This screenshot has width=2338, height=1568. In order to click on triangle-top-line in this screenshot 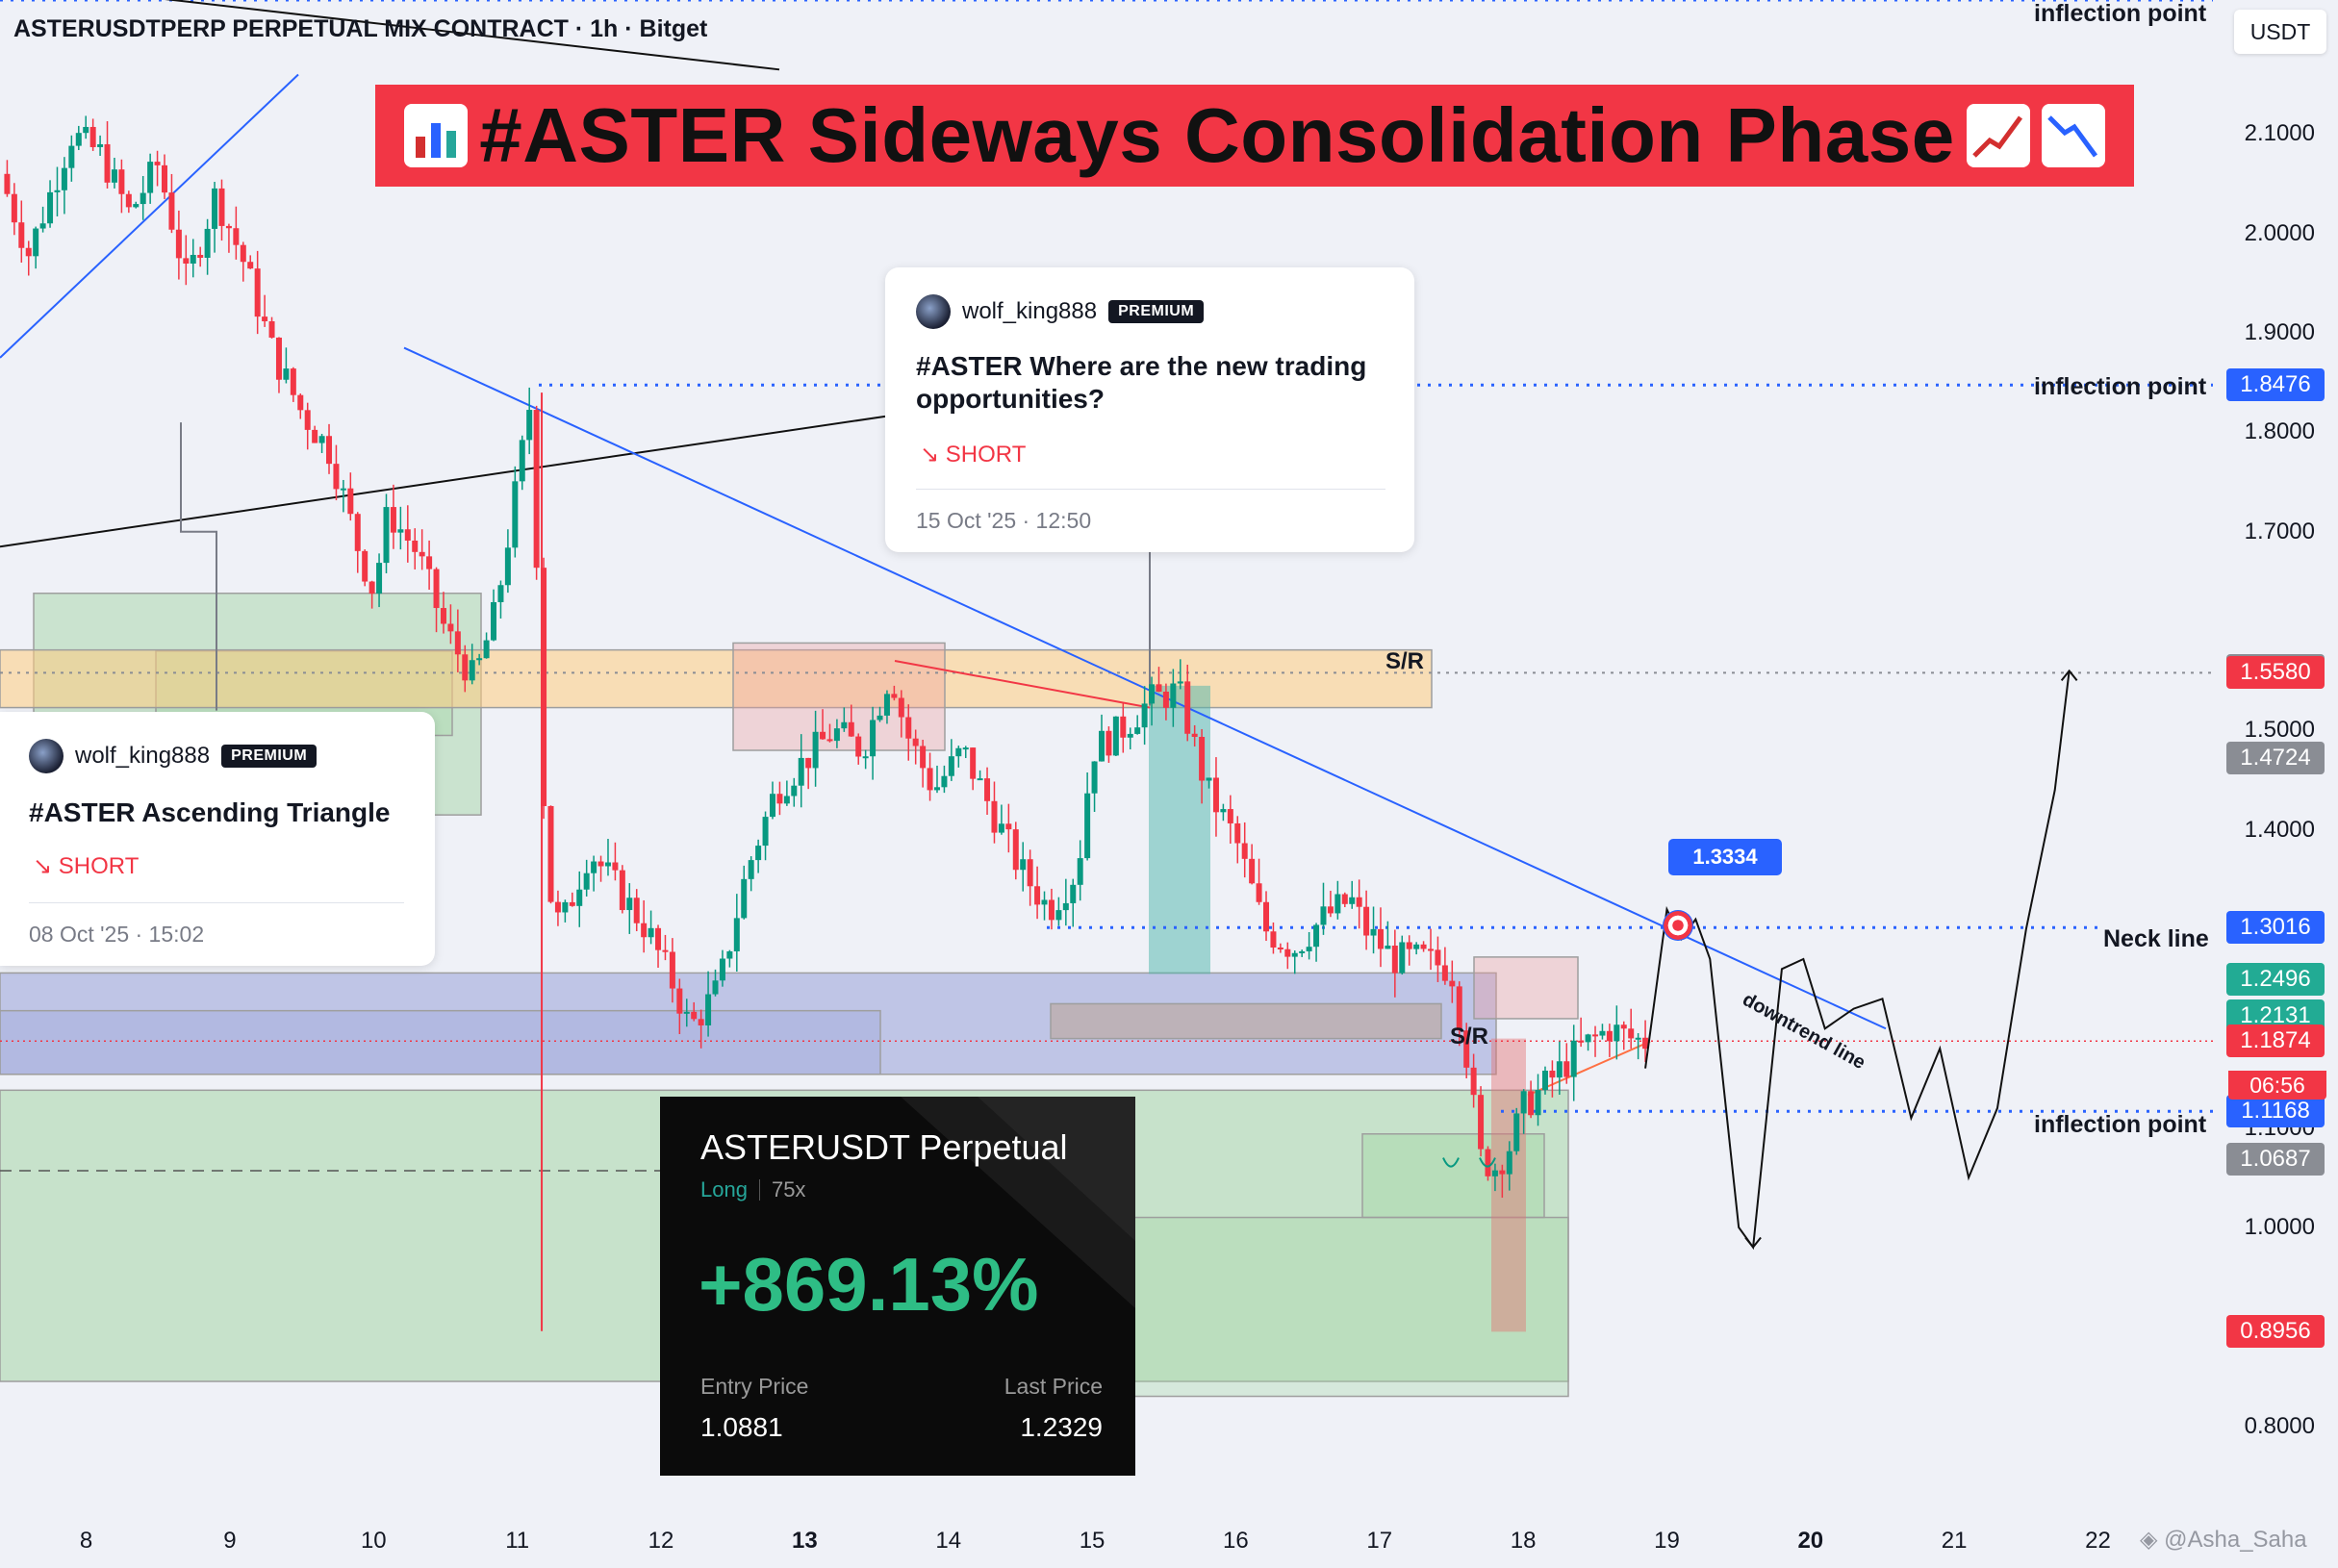, I will do `click(472, 35)`.